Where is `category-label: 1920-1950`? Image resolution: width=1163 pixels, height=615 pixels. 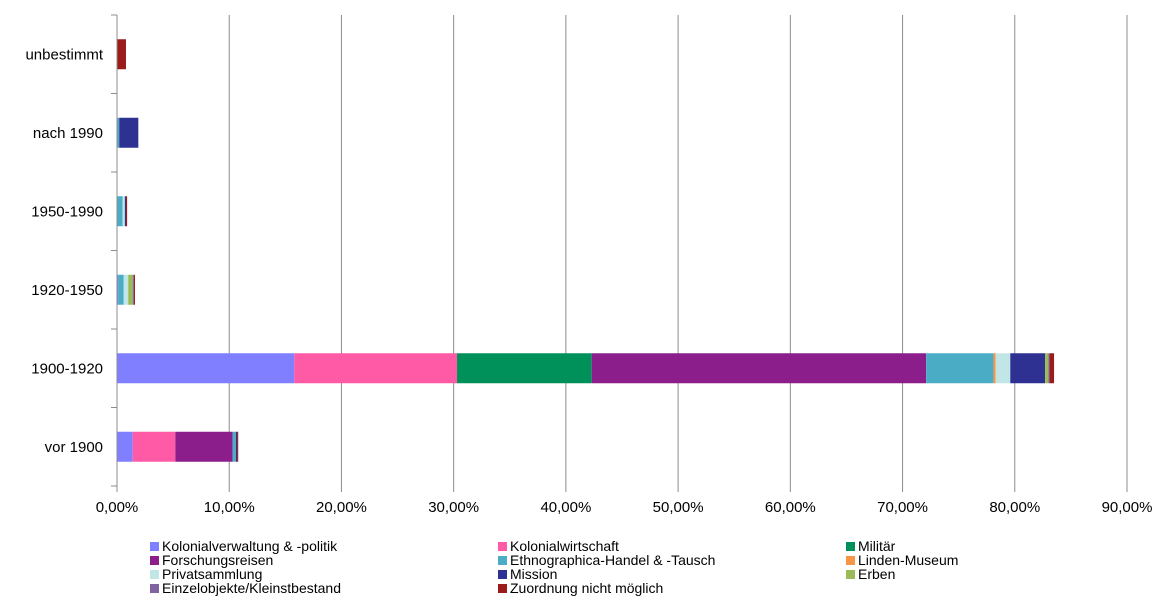 category-label: 1920-1950 is located at coordinates (67, 290).